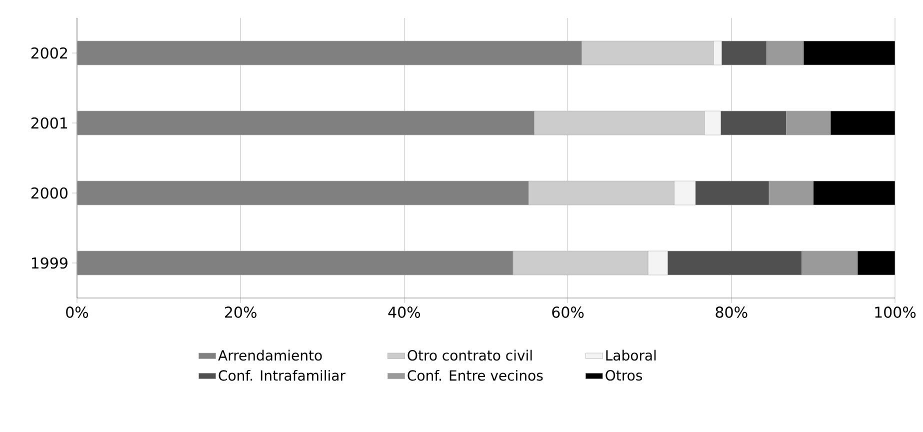 Image resolution: width=923 pixels, height=432 pixels. What do you see at coordinates (77, 312) in the screenshot?
I see `x-tick-label: 0%` at bounding box center [77, 312].